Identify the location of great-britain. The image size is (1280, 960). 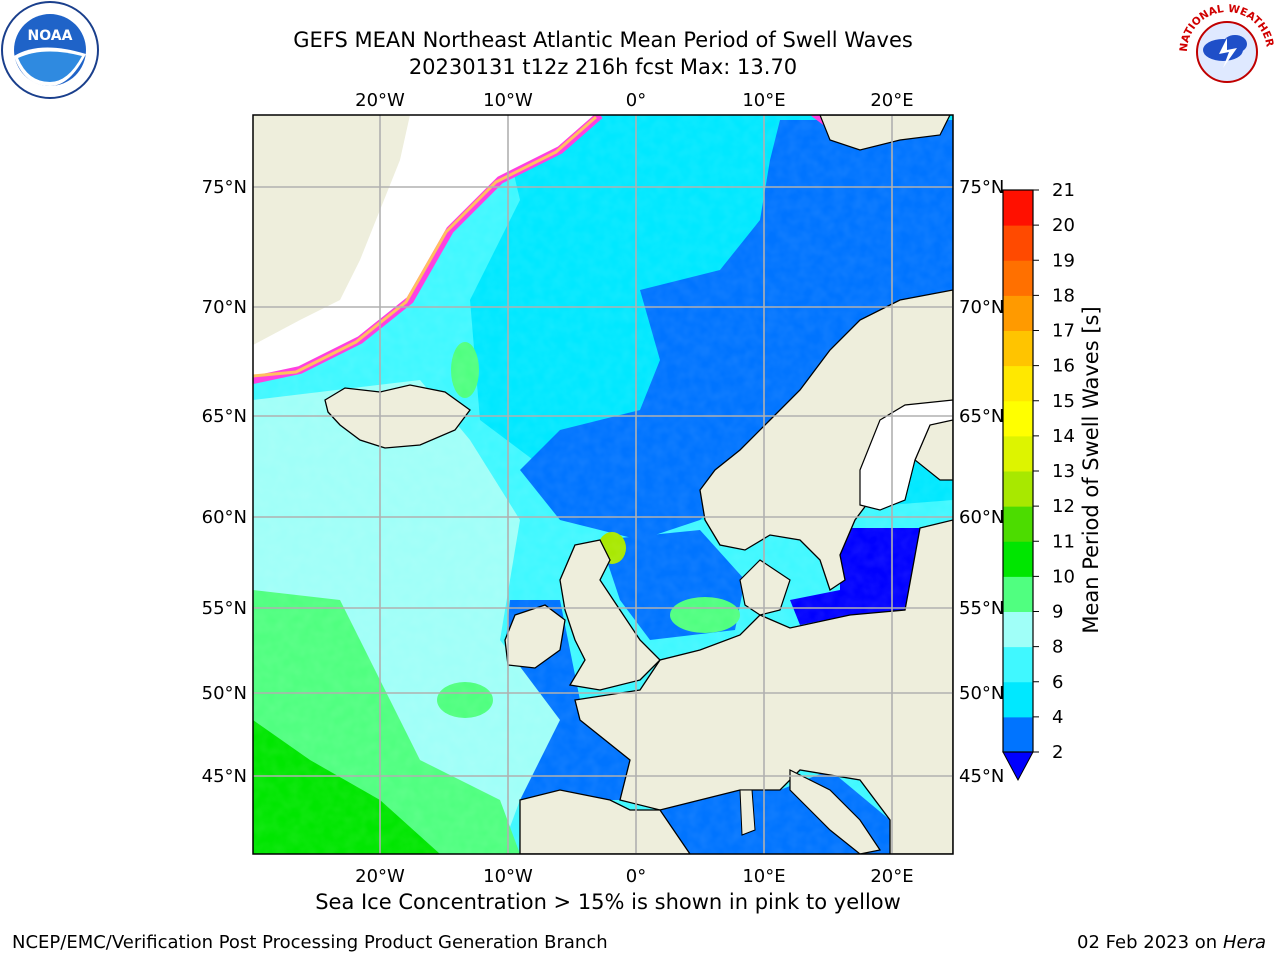
(610, 615).